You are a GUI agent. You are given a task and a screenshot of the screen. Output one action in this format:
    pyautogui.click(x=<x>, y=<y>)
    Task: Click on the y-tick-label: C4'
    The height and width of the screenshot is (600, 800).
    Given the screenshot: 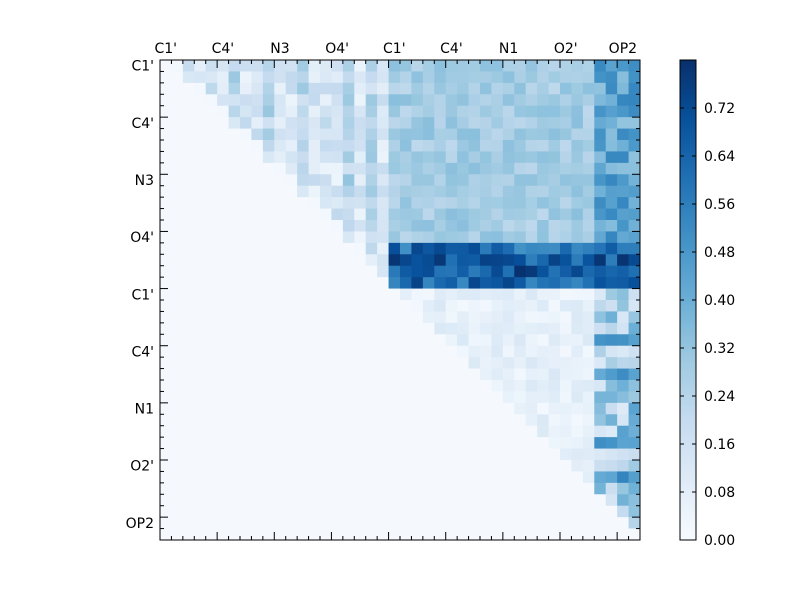 What is the action you would take?
    pyautogui.click(x=142, y=352)
    